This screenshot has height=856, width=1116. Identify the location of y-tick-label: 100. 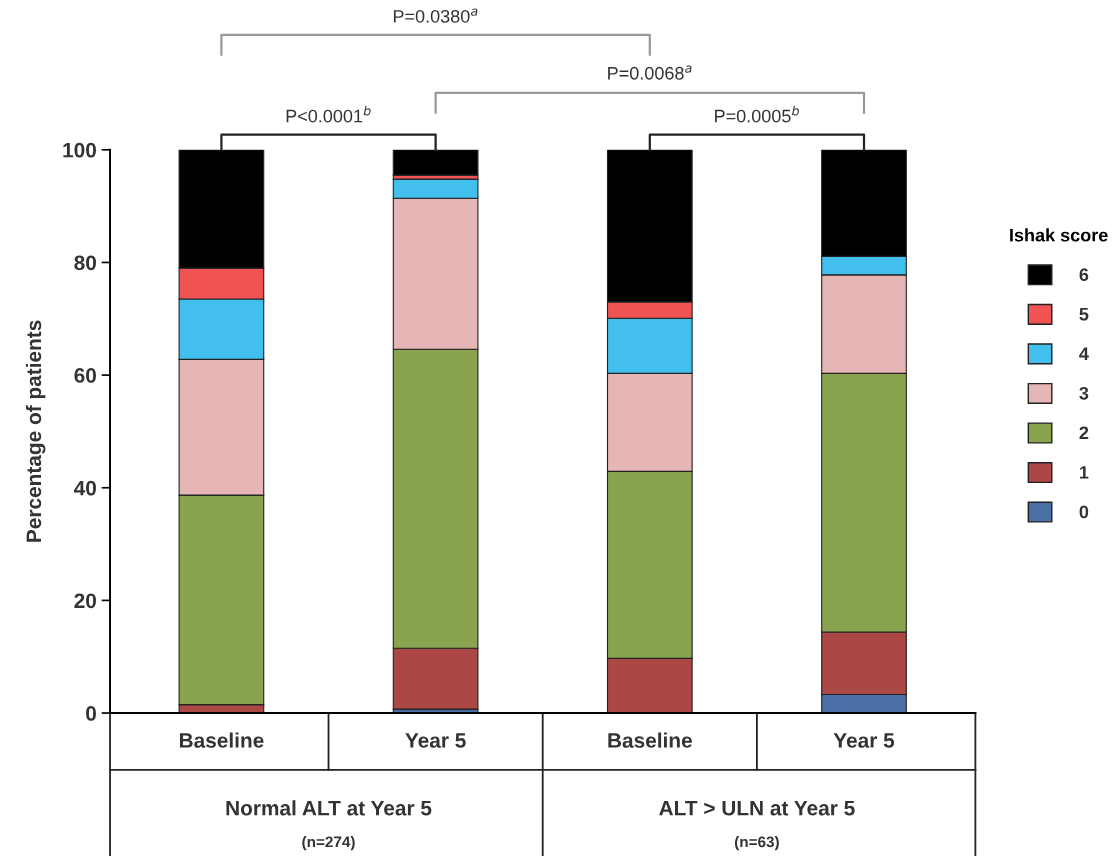
(79, 150).